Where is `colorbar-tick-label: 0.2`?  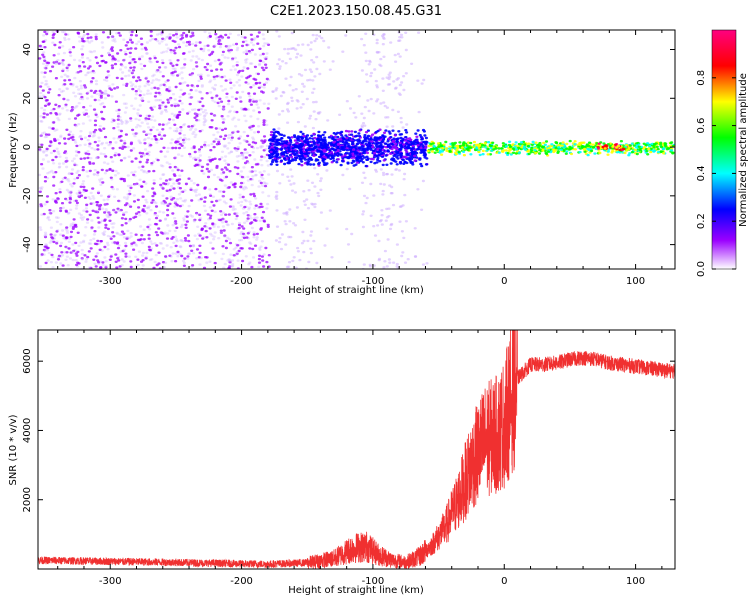
colorbar-tick-label: 0.2 is located at coordinates (701, 221).